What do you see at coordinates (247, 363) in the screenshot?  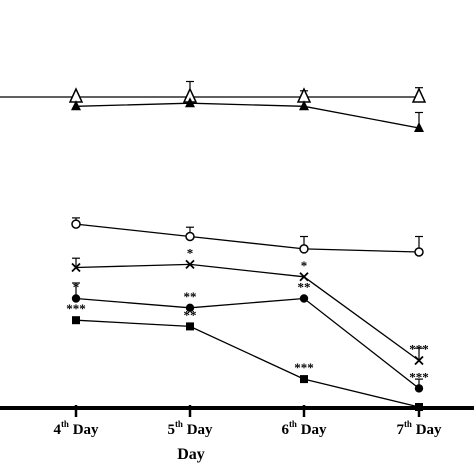 I see `series-line-filled-square` at bounding box center [247, 363].